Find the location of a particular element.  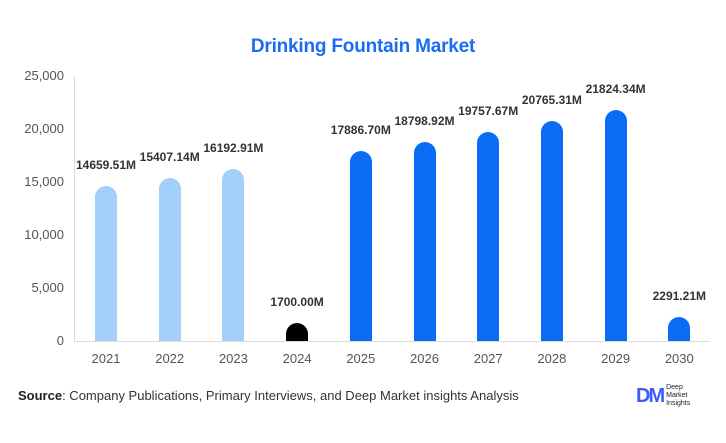

bar-2030 is located at coordinates (679, 328).